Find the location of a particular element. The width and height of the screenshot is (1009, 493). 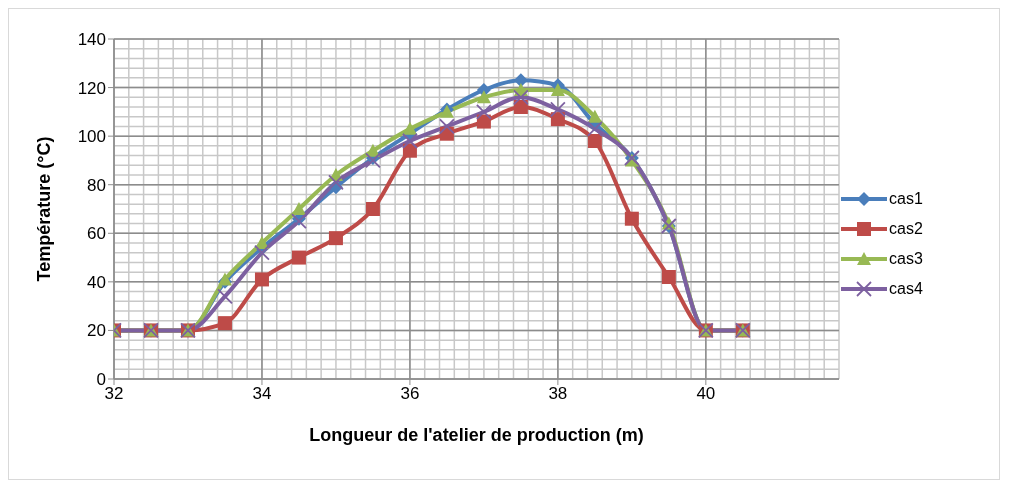

y-tick-label: 120 is located at coordinates (91, 88).